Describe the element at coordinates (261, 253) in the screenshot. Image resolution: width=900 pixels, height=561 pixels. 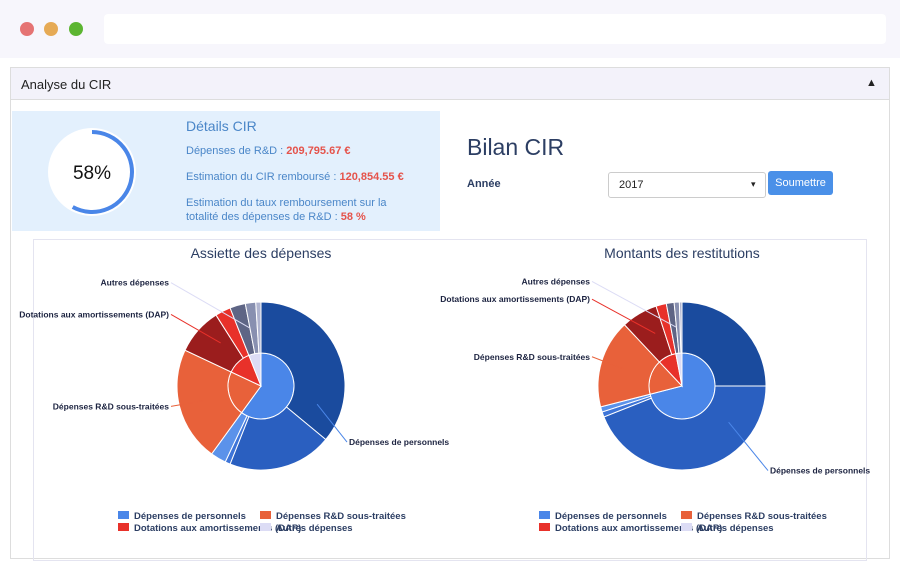
I see `chart-title: Assiette des dépenses` at that location.